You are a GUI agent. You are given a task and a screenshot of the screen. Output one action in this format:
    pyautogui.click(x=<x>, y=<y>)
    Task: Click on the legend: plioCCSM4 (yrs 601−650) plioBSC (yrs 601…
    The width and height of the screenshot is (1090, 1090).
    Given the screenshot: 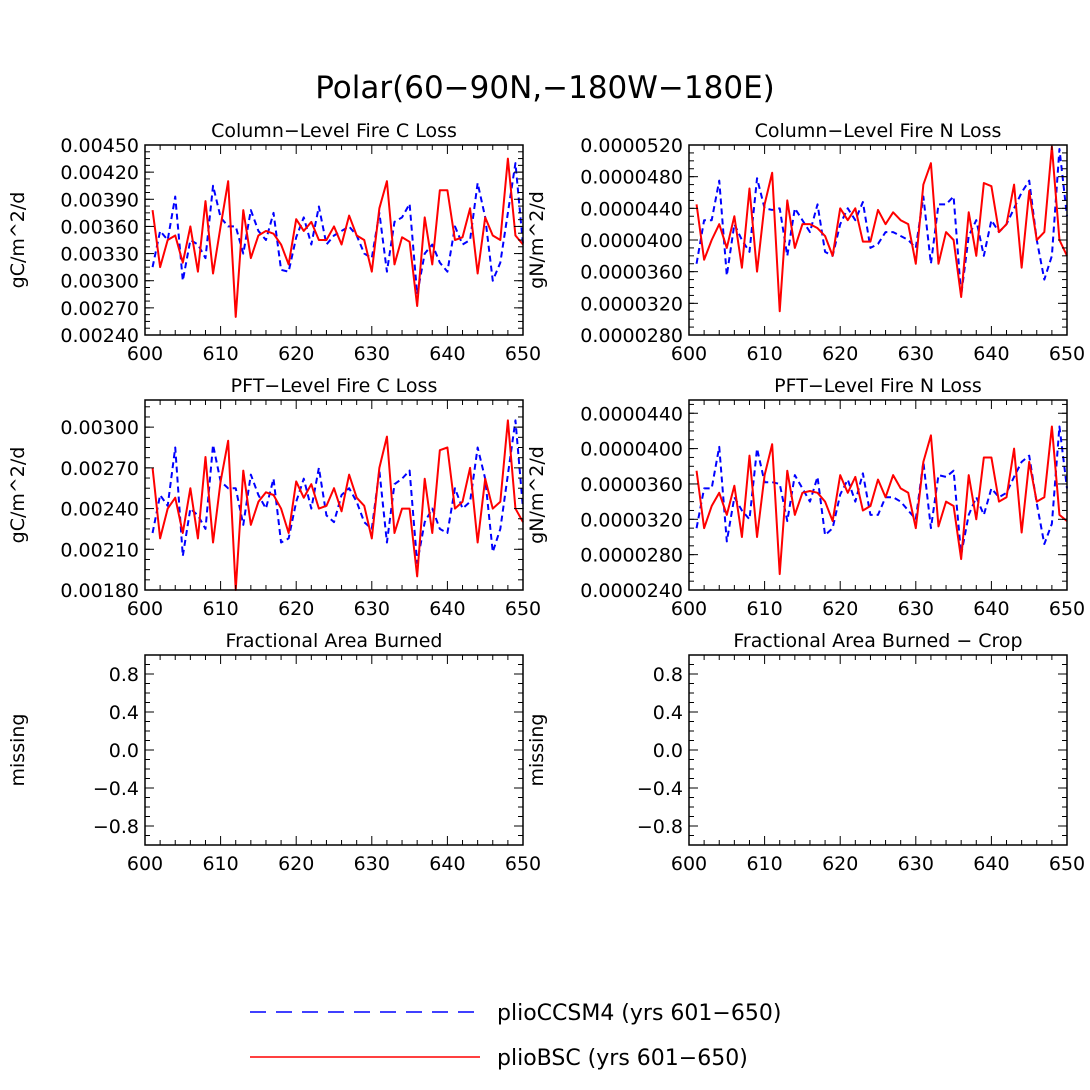 What is the action you would take?
    pyautogui.click(x=515, y=1036)
    